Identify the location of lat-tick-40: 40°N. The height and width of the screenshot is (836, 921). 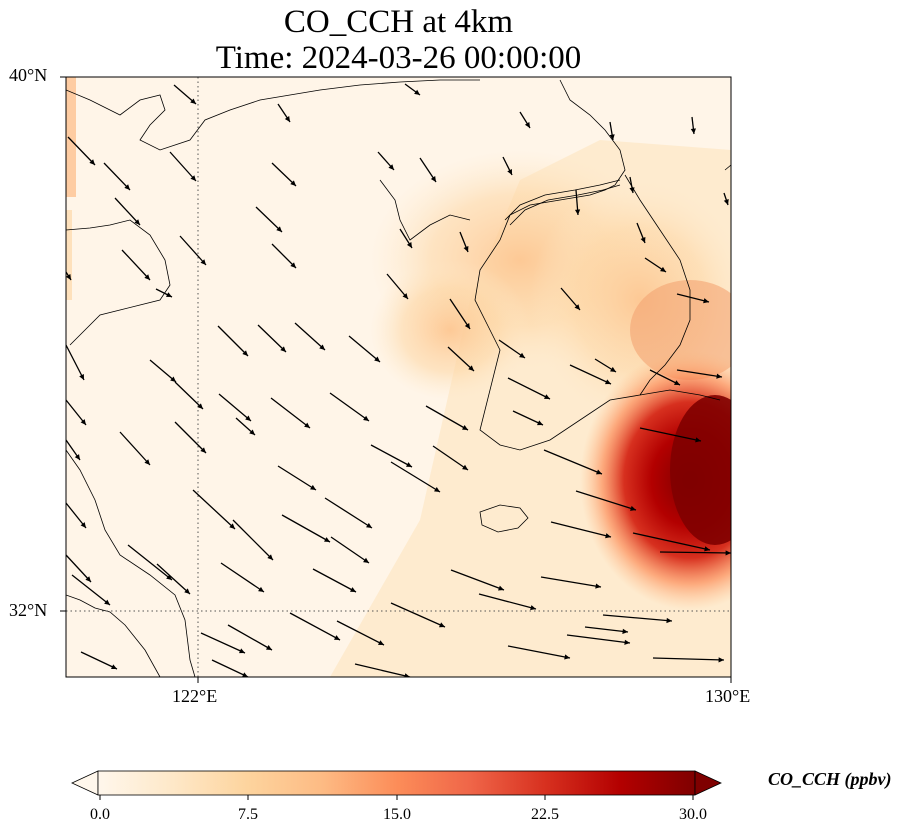
(28, 75).